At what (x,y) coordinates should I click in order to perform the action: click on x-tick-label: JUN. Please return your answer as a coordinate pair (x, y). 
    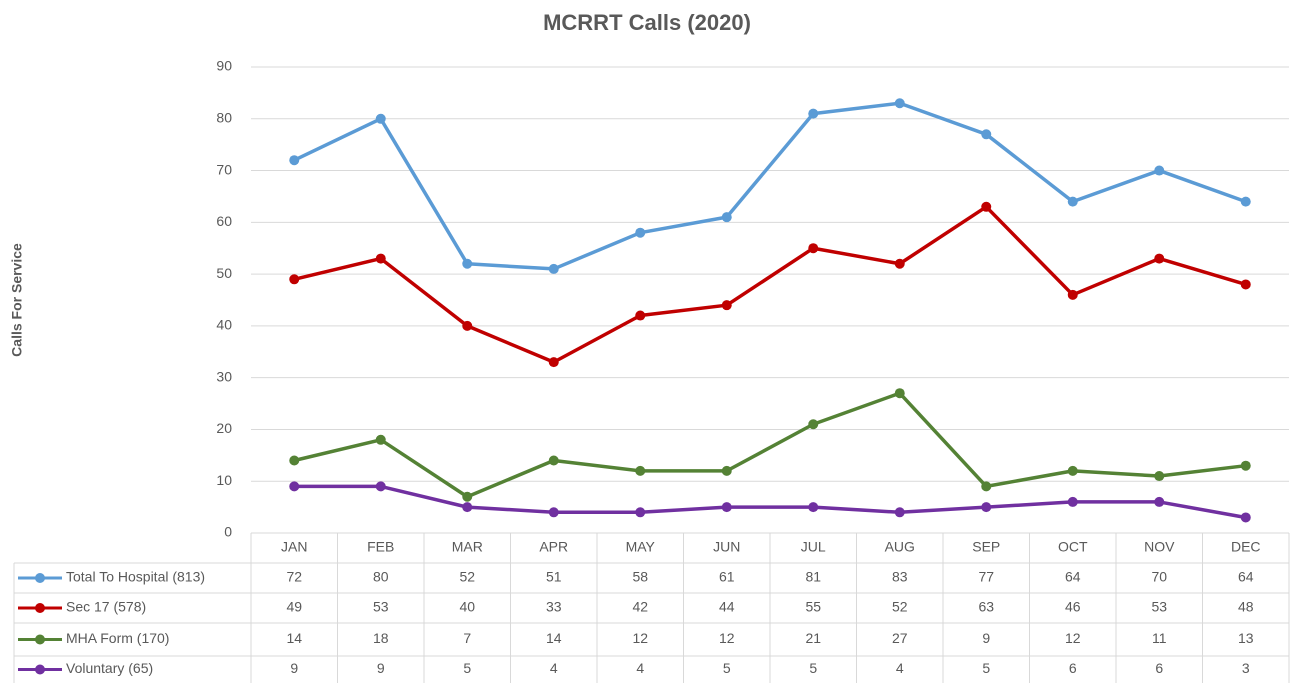
    Looking at the image, I should click on (726, 547).